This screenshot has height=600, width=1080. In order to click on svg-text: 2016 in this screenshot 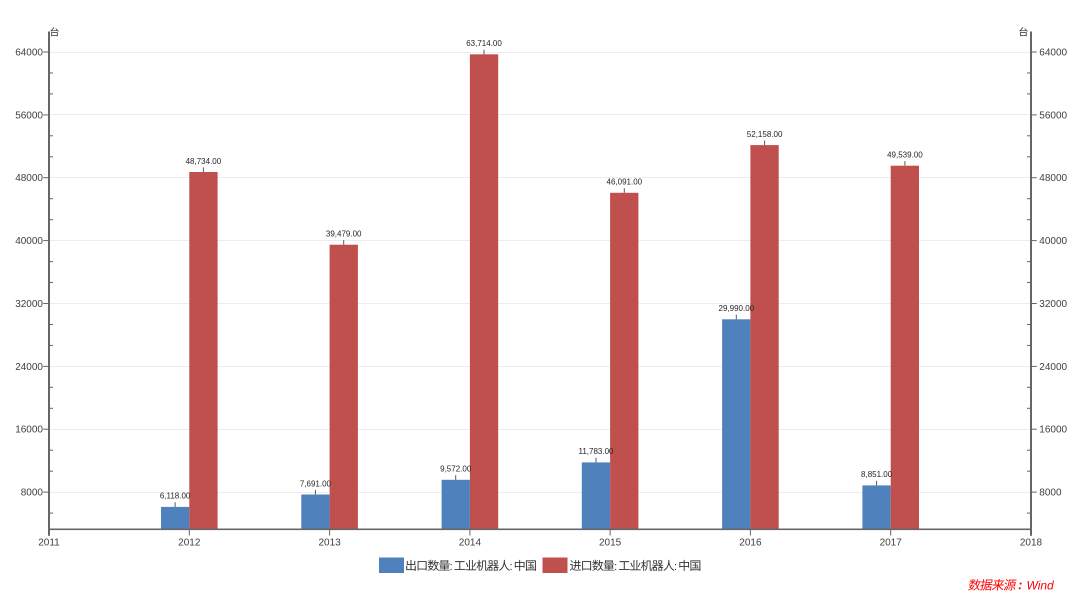, I will do `click(750, 543)`.